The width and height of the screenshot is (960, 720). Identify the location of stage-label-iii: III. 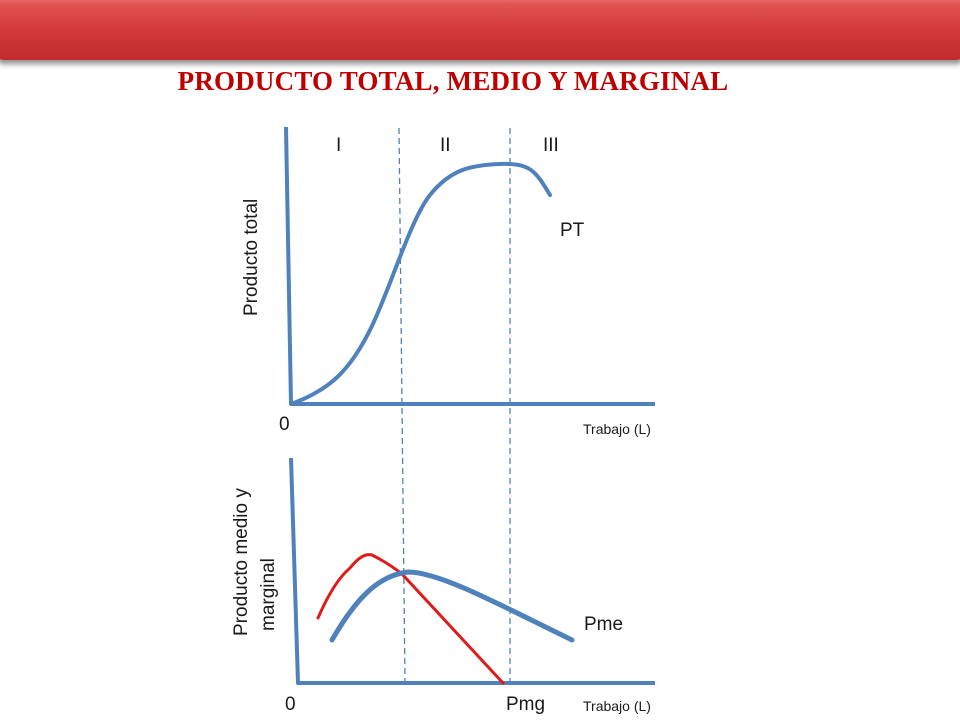
(551, 145).